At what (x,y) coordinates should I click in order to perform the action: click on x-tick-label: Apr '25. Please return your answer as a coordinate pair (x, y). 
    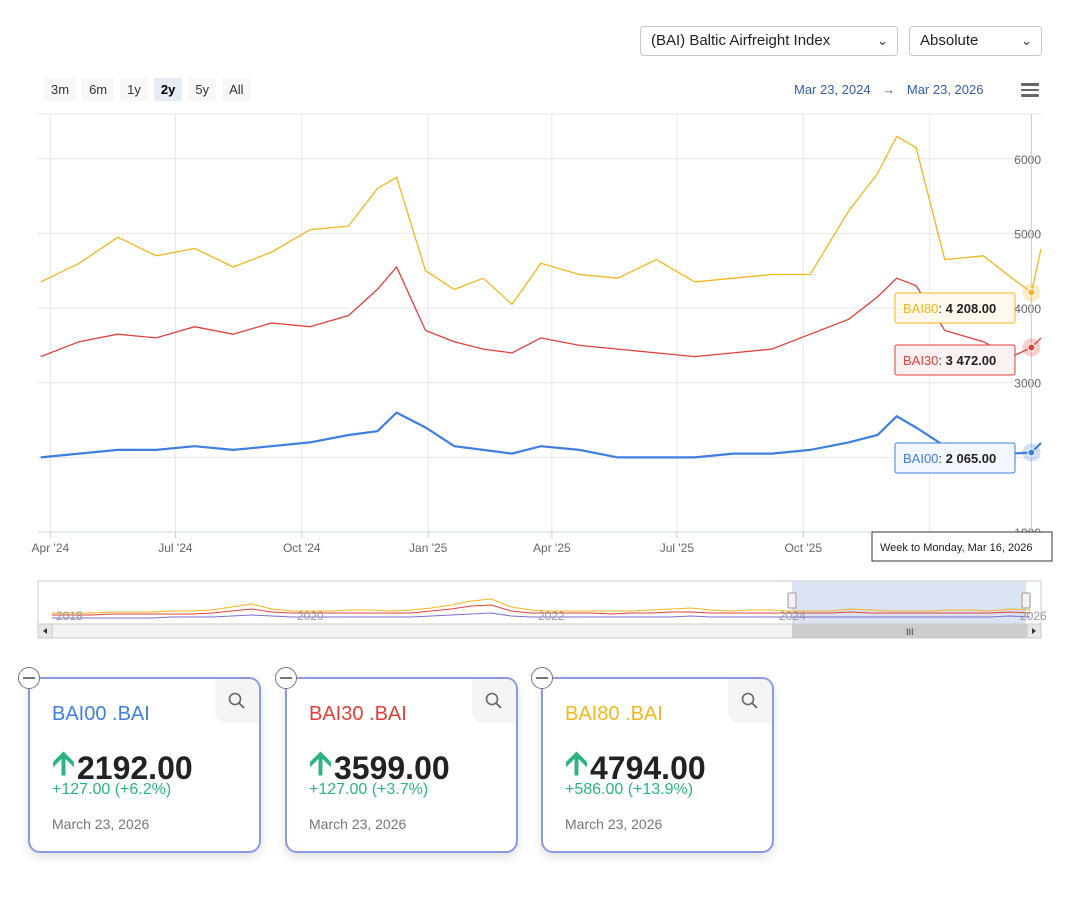
    Looking at the image, I should click on (552, 548).